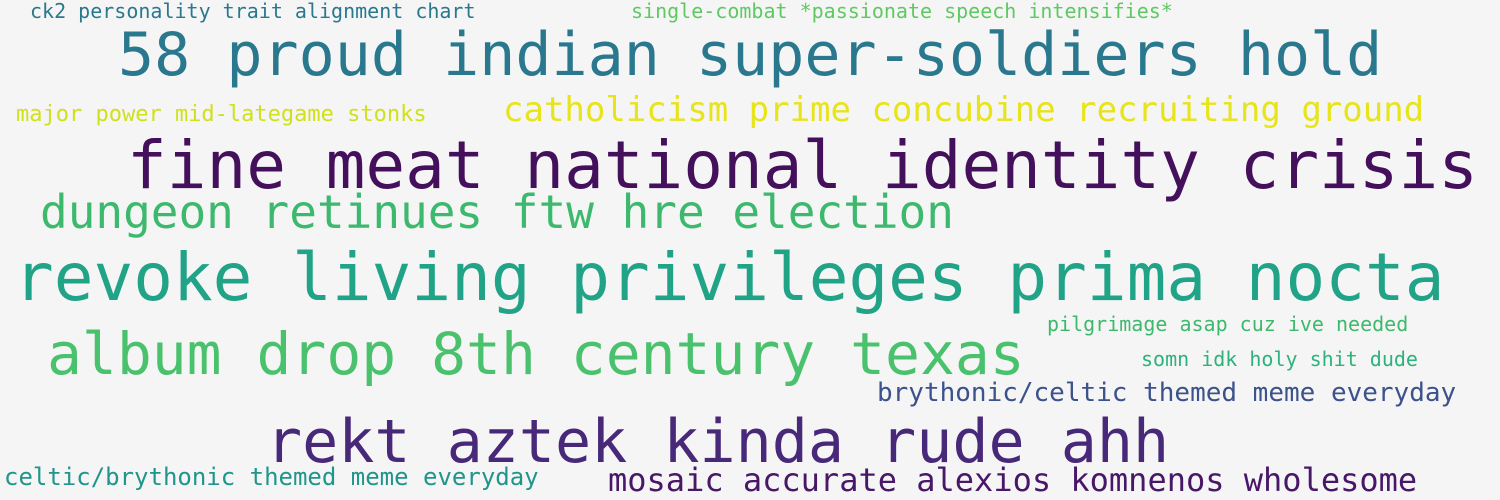 This screenshot has height=500, width=1500. What do you see at coordinates (1279, 359) in the screenshot?
I see `word-10: somn idk holy shit dude` at bounding box center [1279, 359].